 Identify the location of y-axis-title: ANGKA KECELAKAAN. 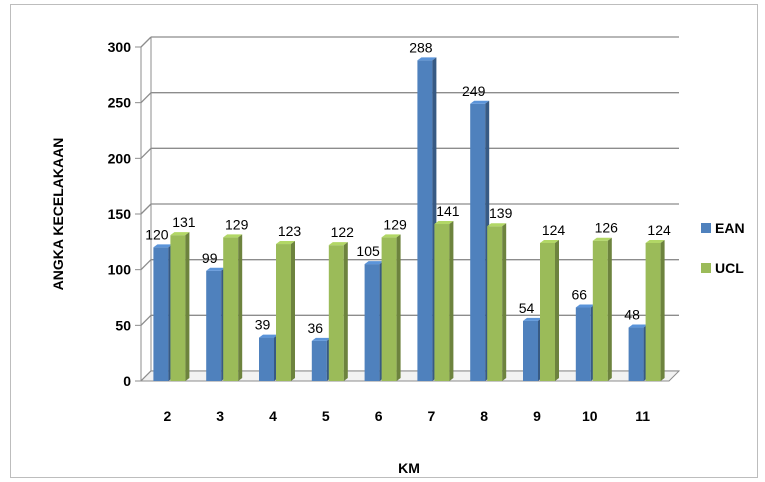
(58, 214).